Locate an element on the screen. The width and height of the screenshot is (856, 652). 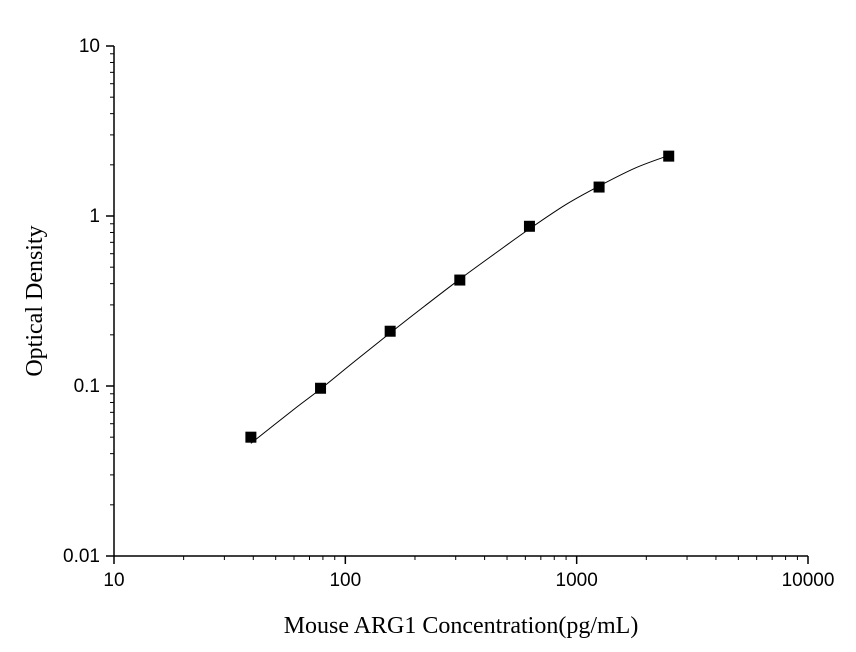
y-tick-label: 1 is located at coordinates (94, 216).